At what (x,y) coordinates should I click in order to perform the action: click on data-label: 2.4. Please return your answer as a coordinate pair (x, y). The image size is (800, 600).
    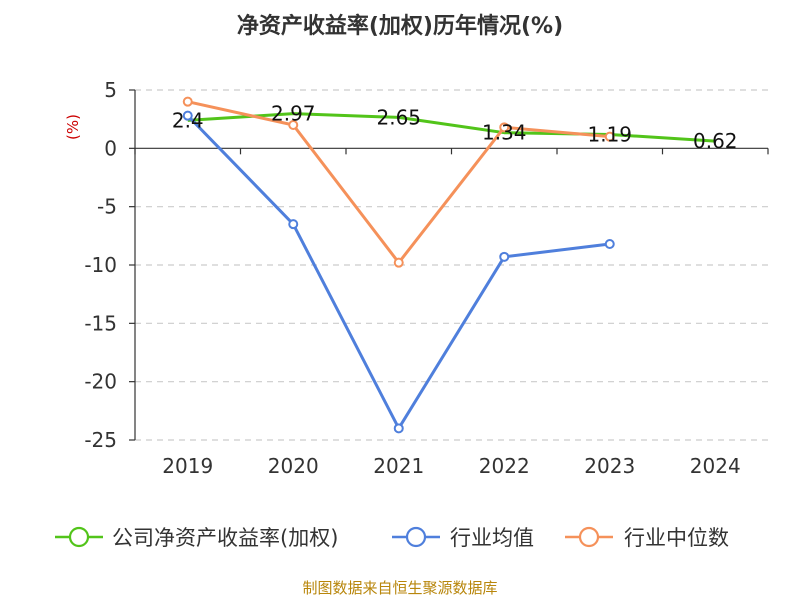
    Looking at the image, I should click on (188, 120).